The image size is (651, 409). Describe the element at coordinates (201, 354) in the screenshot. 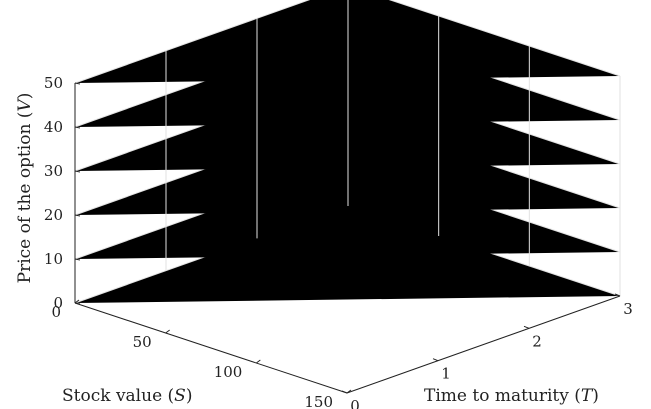

I see `x-axis-ticks: 0 50 100 150` at that location.